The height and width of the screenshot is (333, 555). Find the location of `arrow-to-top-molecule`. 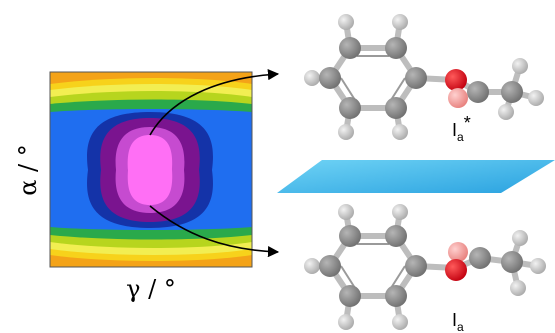

arrow-to-top-molecule is located at coordinates (214, 102).